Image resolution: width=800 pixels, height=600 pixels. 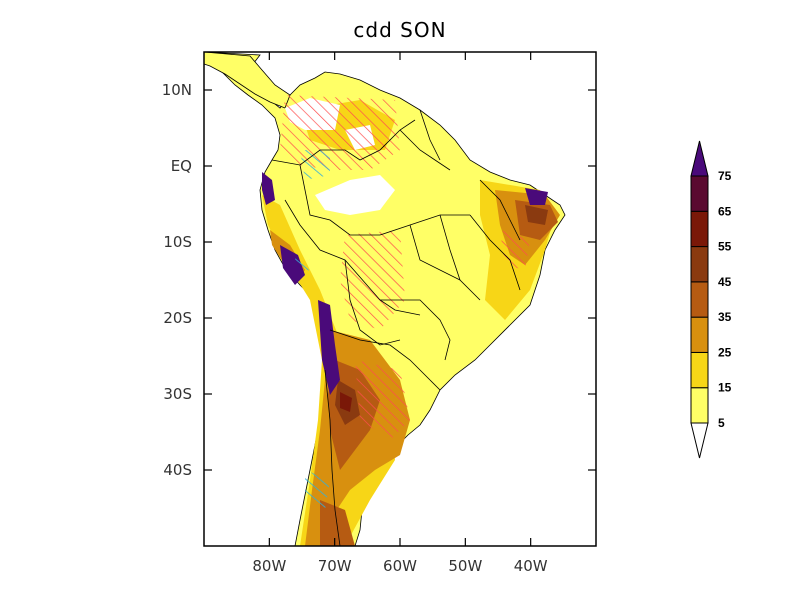 I want to click on x-tick-label: 80W, so click(x=269, y=566).